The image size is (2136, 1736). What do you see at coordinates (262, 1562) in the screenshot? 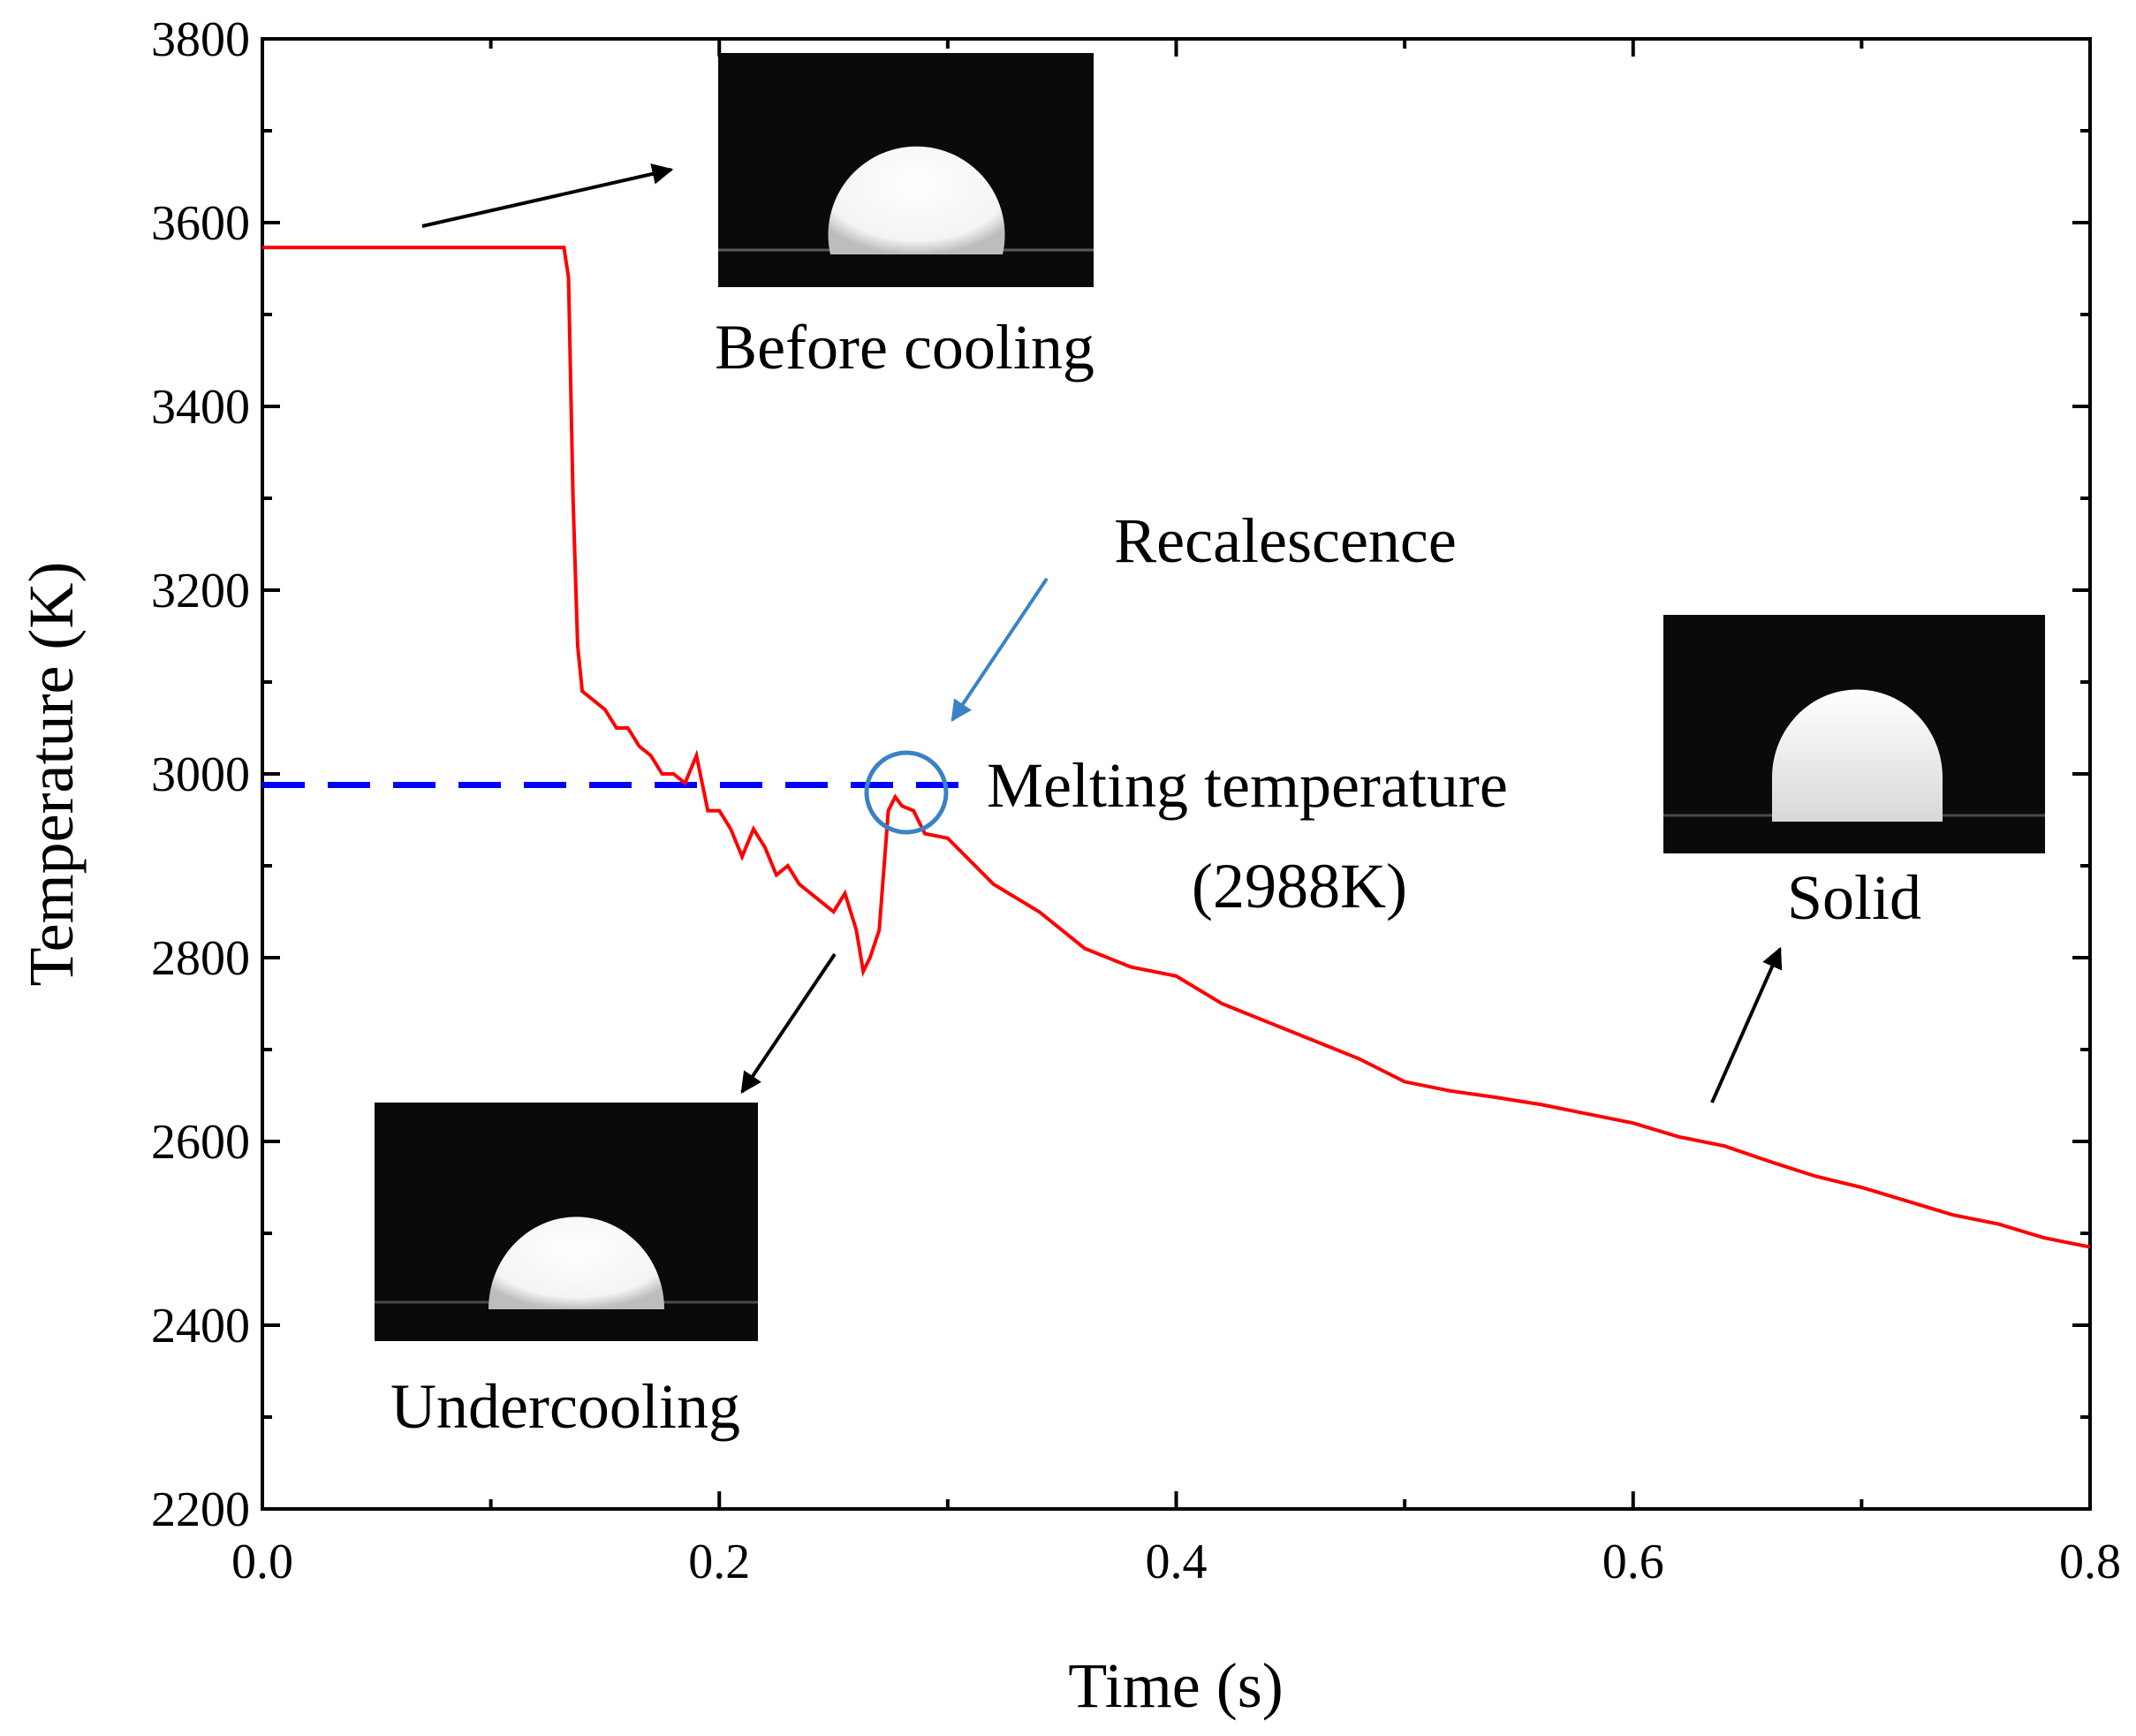
I see `x-tick-label: 0.0` at bounding box center [262, 1562].